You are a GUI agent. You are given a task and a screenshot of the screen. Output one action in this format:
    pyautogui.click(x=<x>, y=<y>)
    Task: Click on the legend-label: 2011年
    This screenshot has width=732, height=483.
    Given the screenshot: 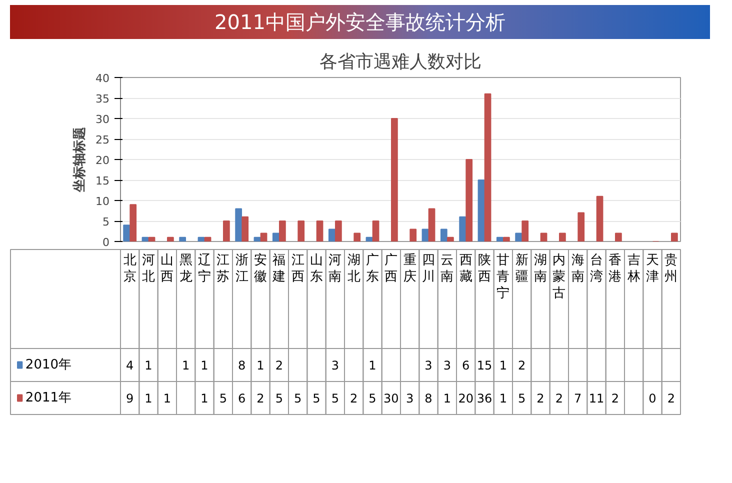 What is the action you would take?
    pyautogui.click(x=48, y=398)
    